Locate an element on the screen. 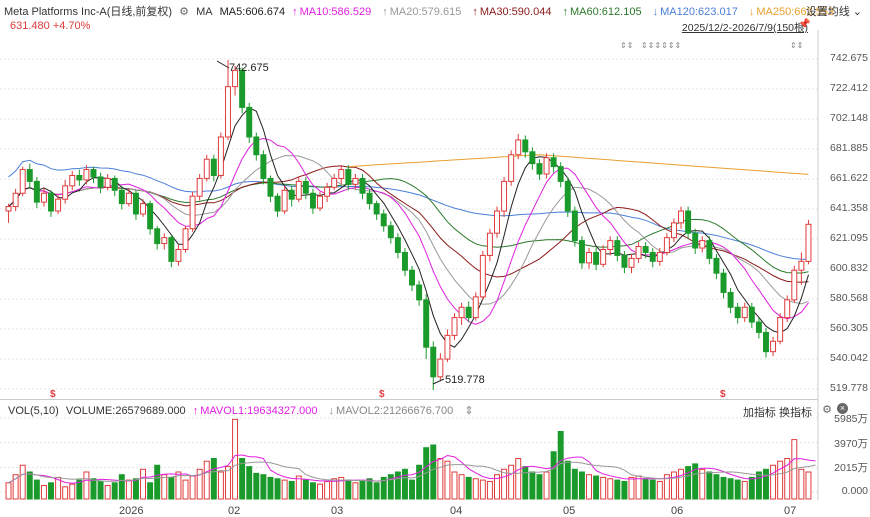 The height and width of the screenshot is (517, 870). ma-label: MA is located at coordinates (204, 12).